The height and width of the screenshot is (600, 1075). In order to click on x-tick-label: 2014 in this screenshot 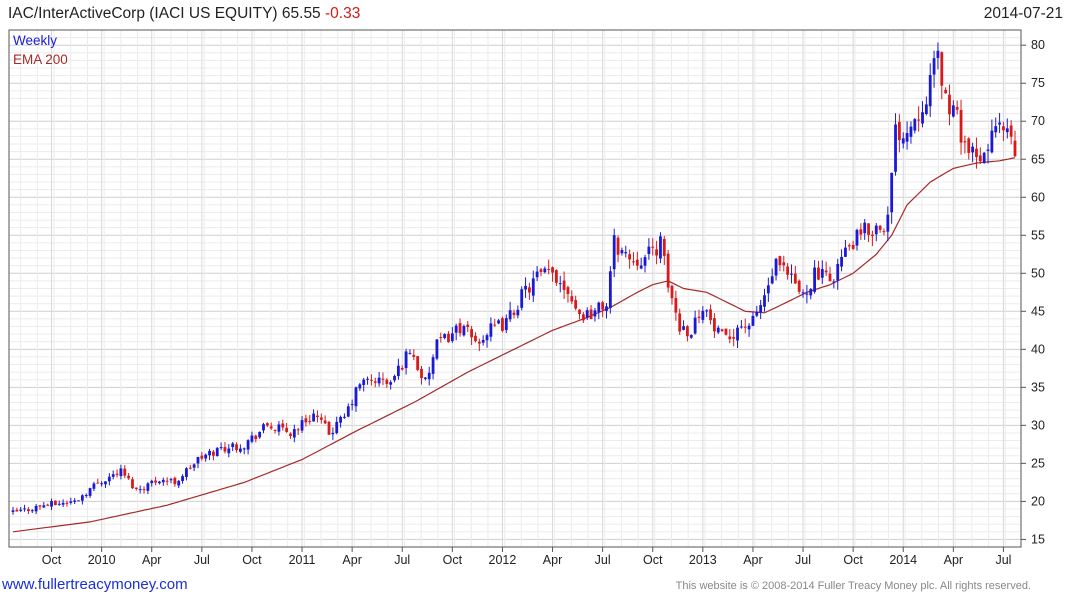, I will do `click(903, 560)`.